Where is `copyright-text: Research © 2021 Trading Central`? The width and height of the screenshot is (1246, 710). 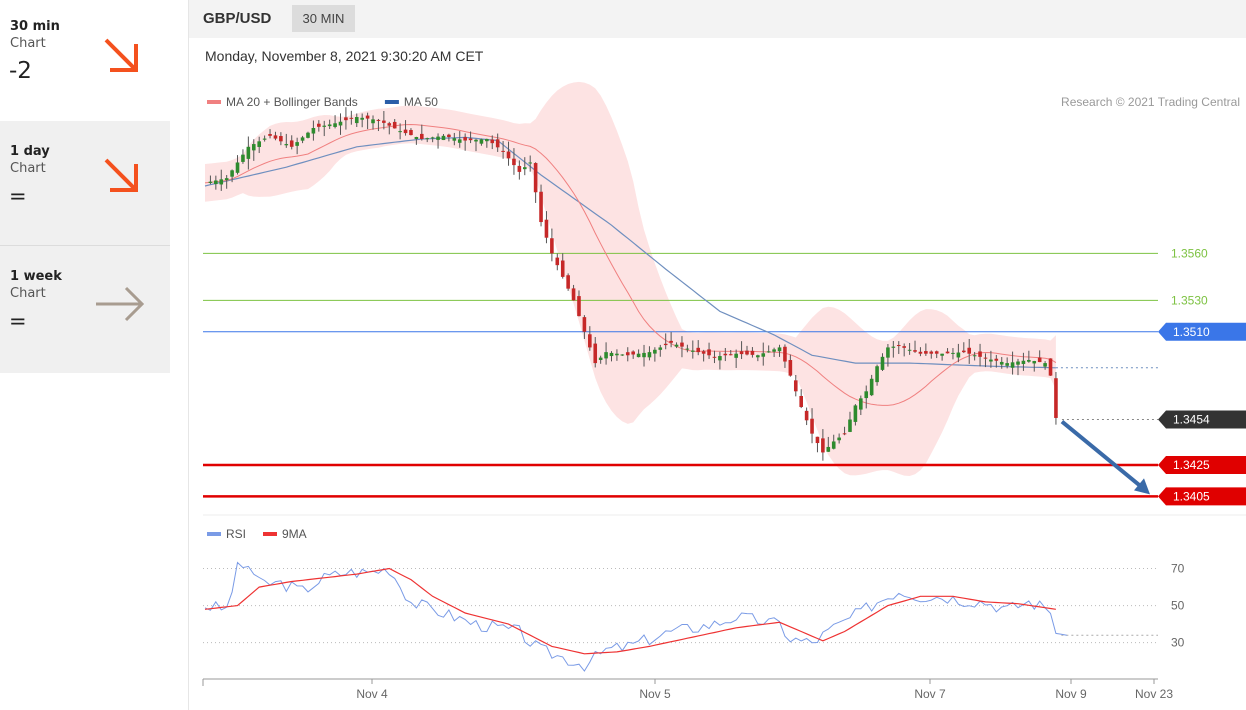 copyright-text: Research © 2021 Trading Central is located at coordinates (1150, 102).